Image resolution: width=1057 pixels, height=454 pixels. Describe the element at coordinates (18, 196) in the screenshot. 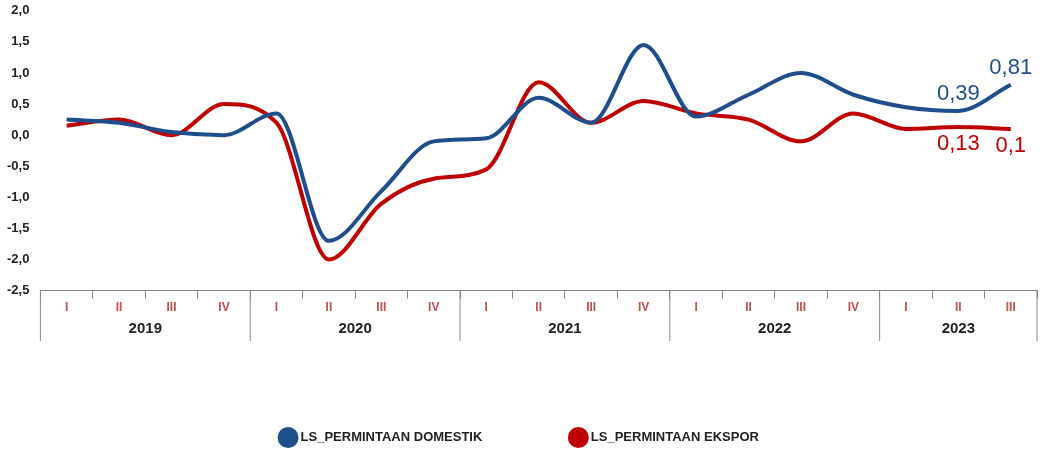

I see `y-tick-label: -1,0` at that location.